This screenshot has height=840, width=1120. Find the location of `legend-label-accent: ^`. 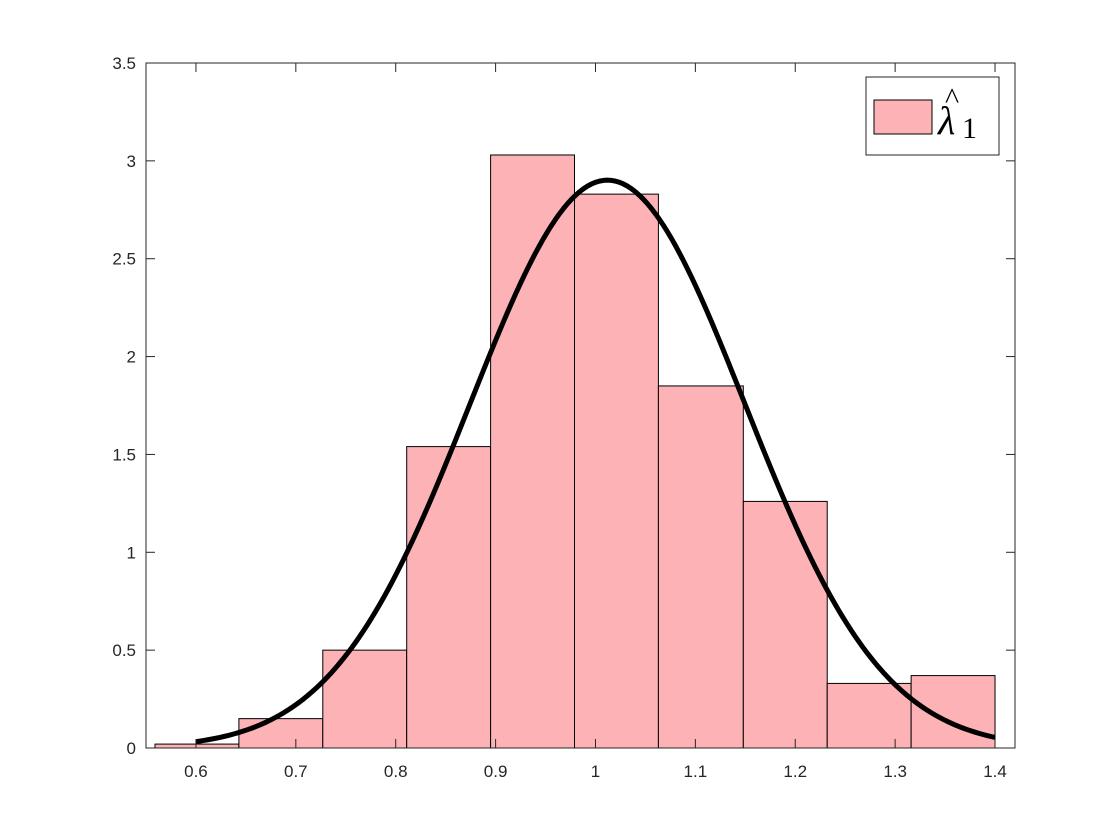

legend-label-accent: ^ is located at coordinates (952, 98).